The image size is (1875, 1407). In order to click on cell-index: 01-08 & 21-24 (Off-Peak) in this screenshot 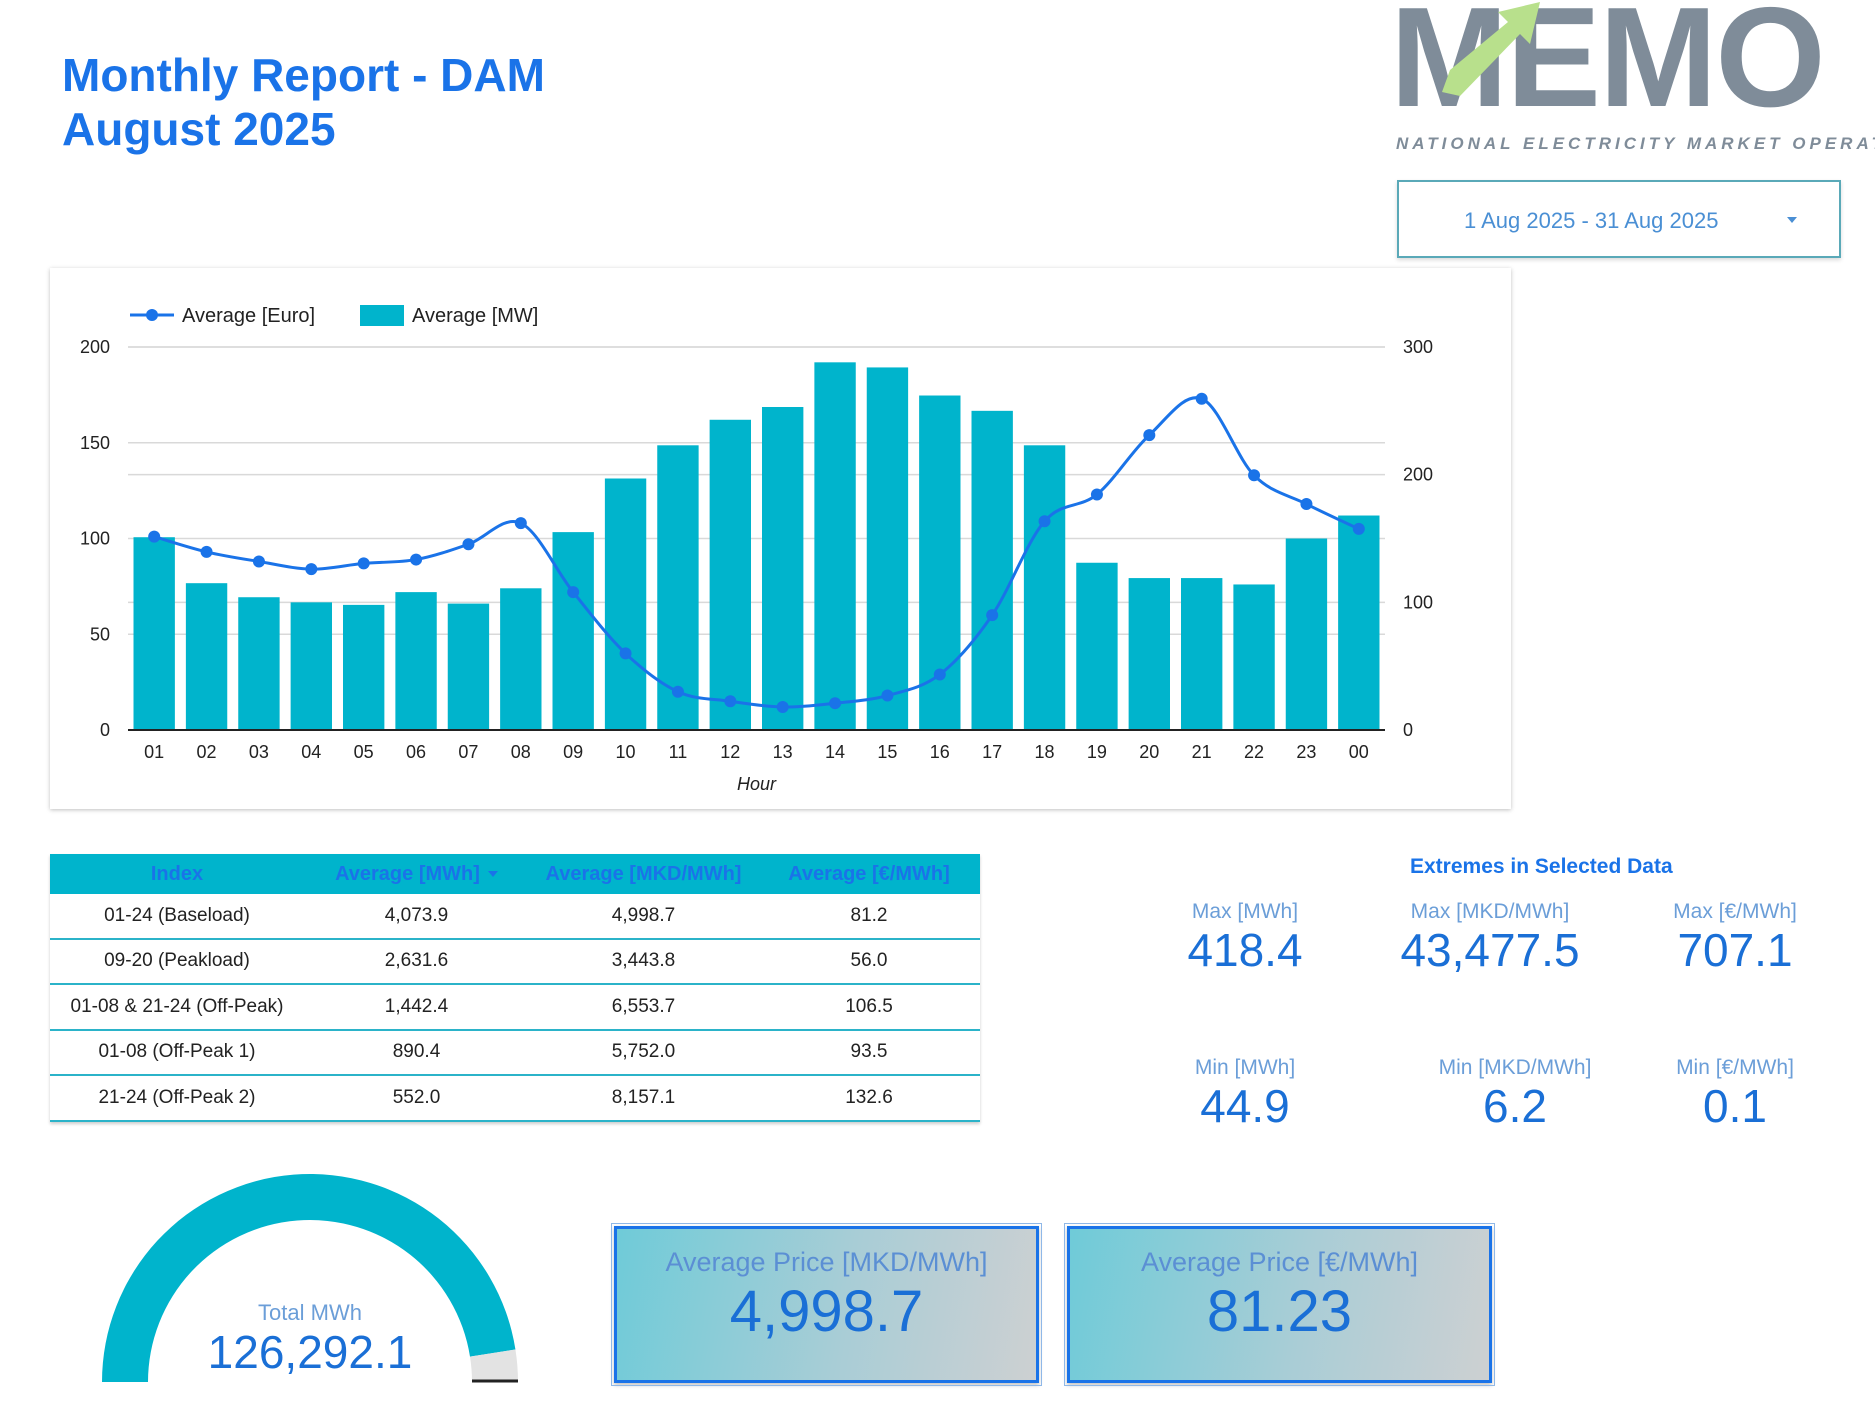, I will do `click(177, 1006)`.